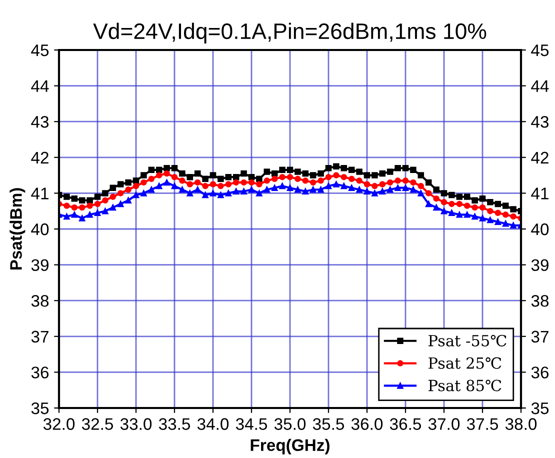 Image resolution: width=555 pixels, height=458 pixels. What do you see at coordinates (539, 158) in the screenshot?
I see `y2-tick-label: 42` at bounding box center [539, 158].